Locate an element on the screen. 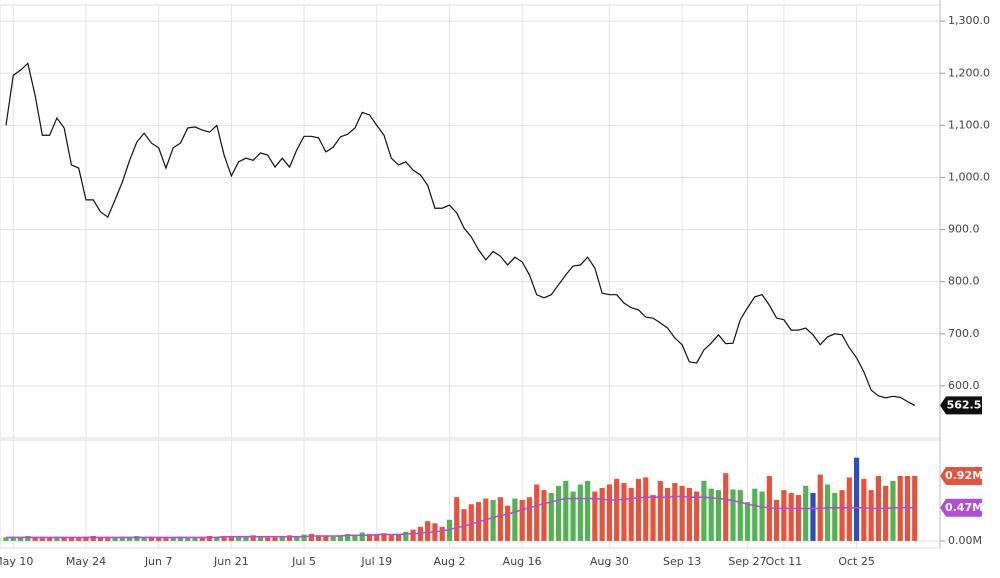 The image size is (1000, 578). y-tick-label: 1,200.0 is located at coordinates (969, 72).